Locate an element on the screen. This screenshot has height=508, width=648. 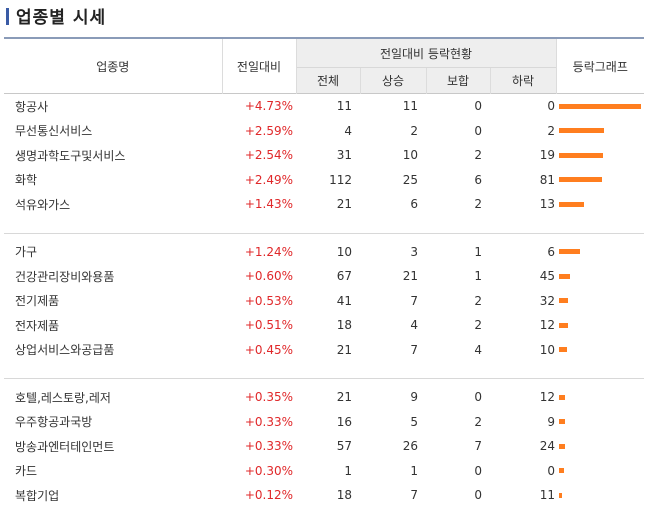
sector-name-link: 항공사 is located at coordinates (32, 106).